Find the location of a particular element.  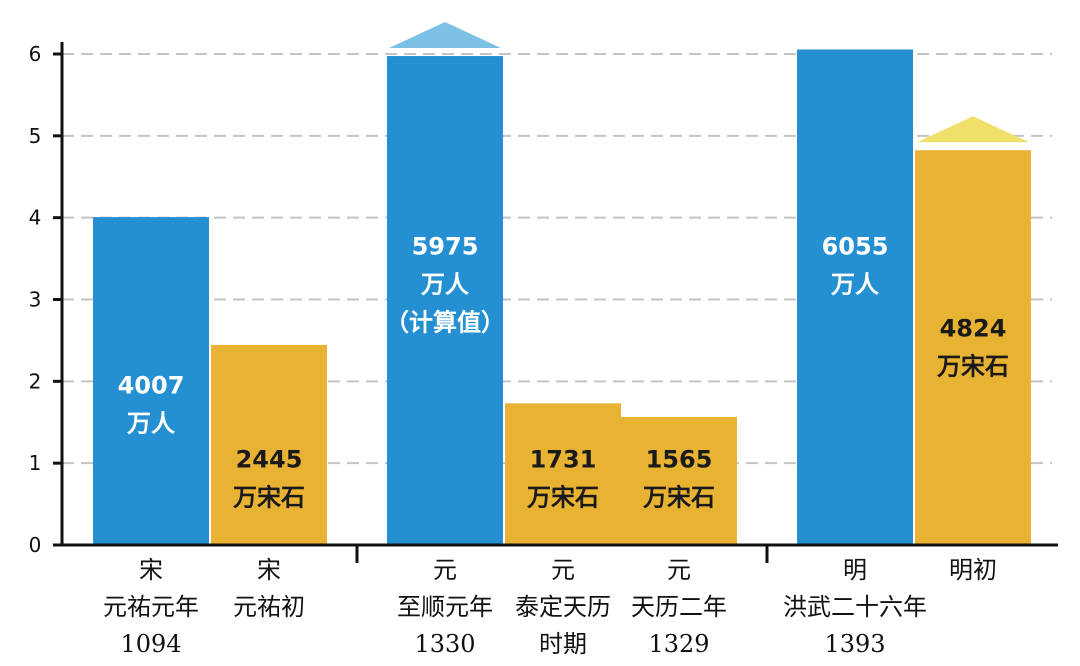

x-category-label: 天历二年 is located at coordinates (679, 607).